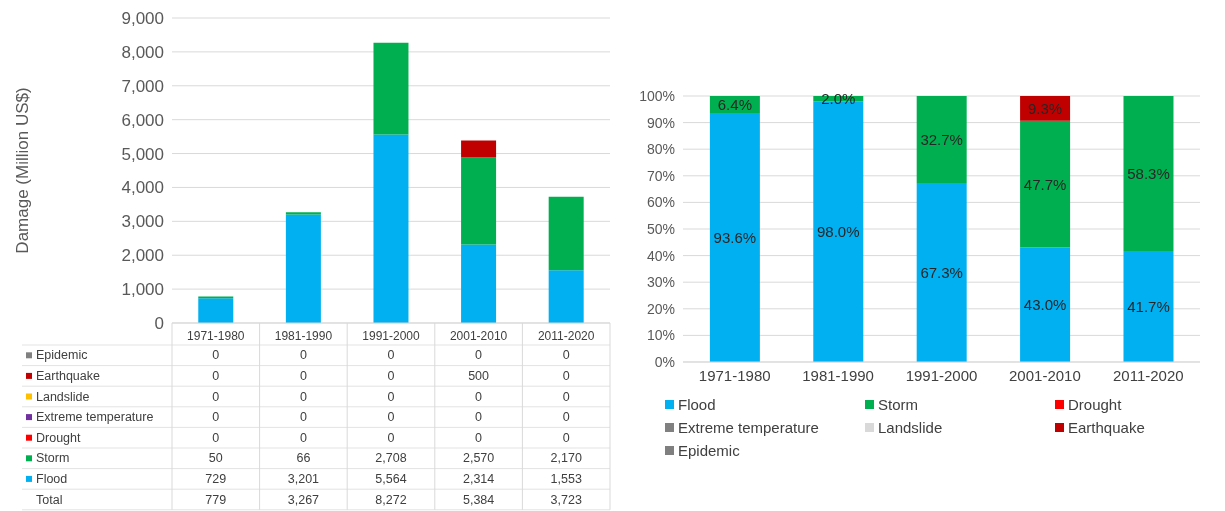  Describe the element at coordinates (23, 170) in the screenshot. I see `y-axis-title: Damage (Million US$)` at that location.